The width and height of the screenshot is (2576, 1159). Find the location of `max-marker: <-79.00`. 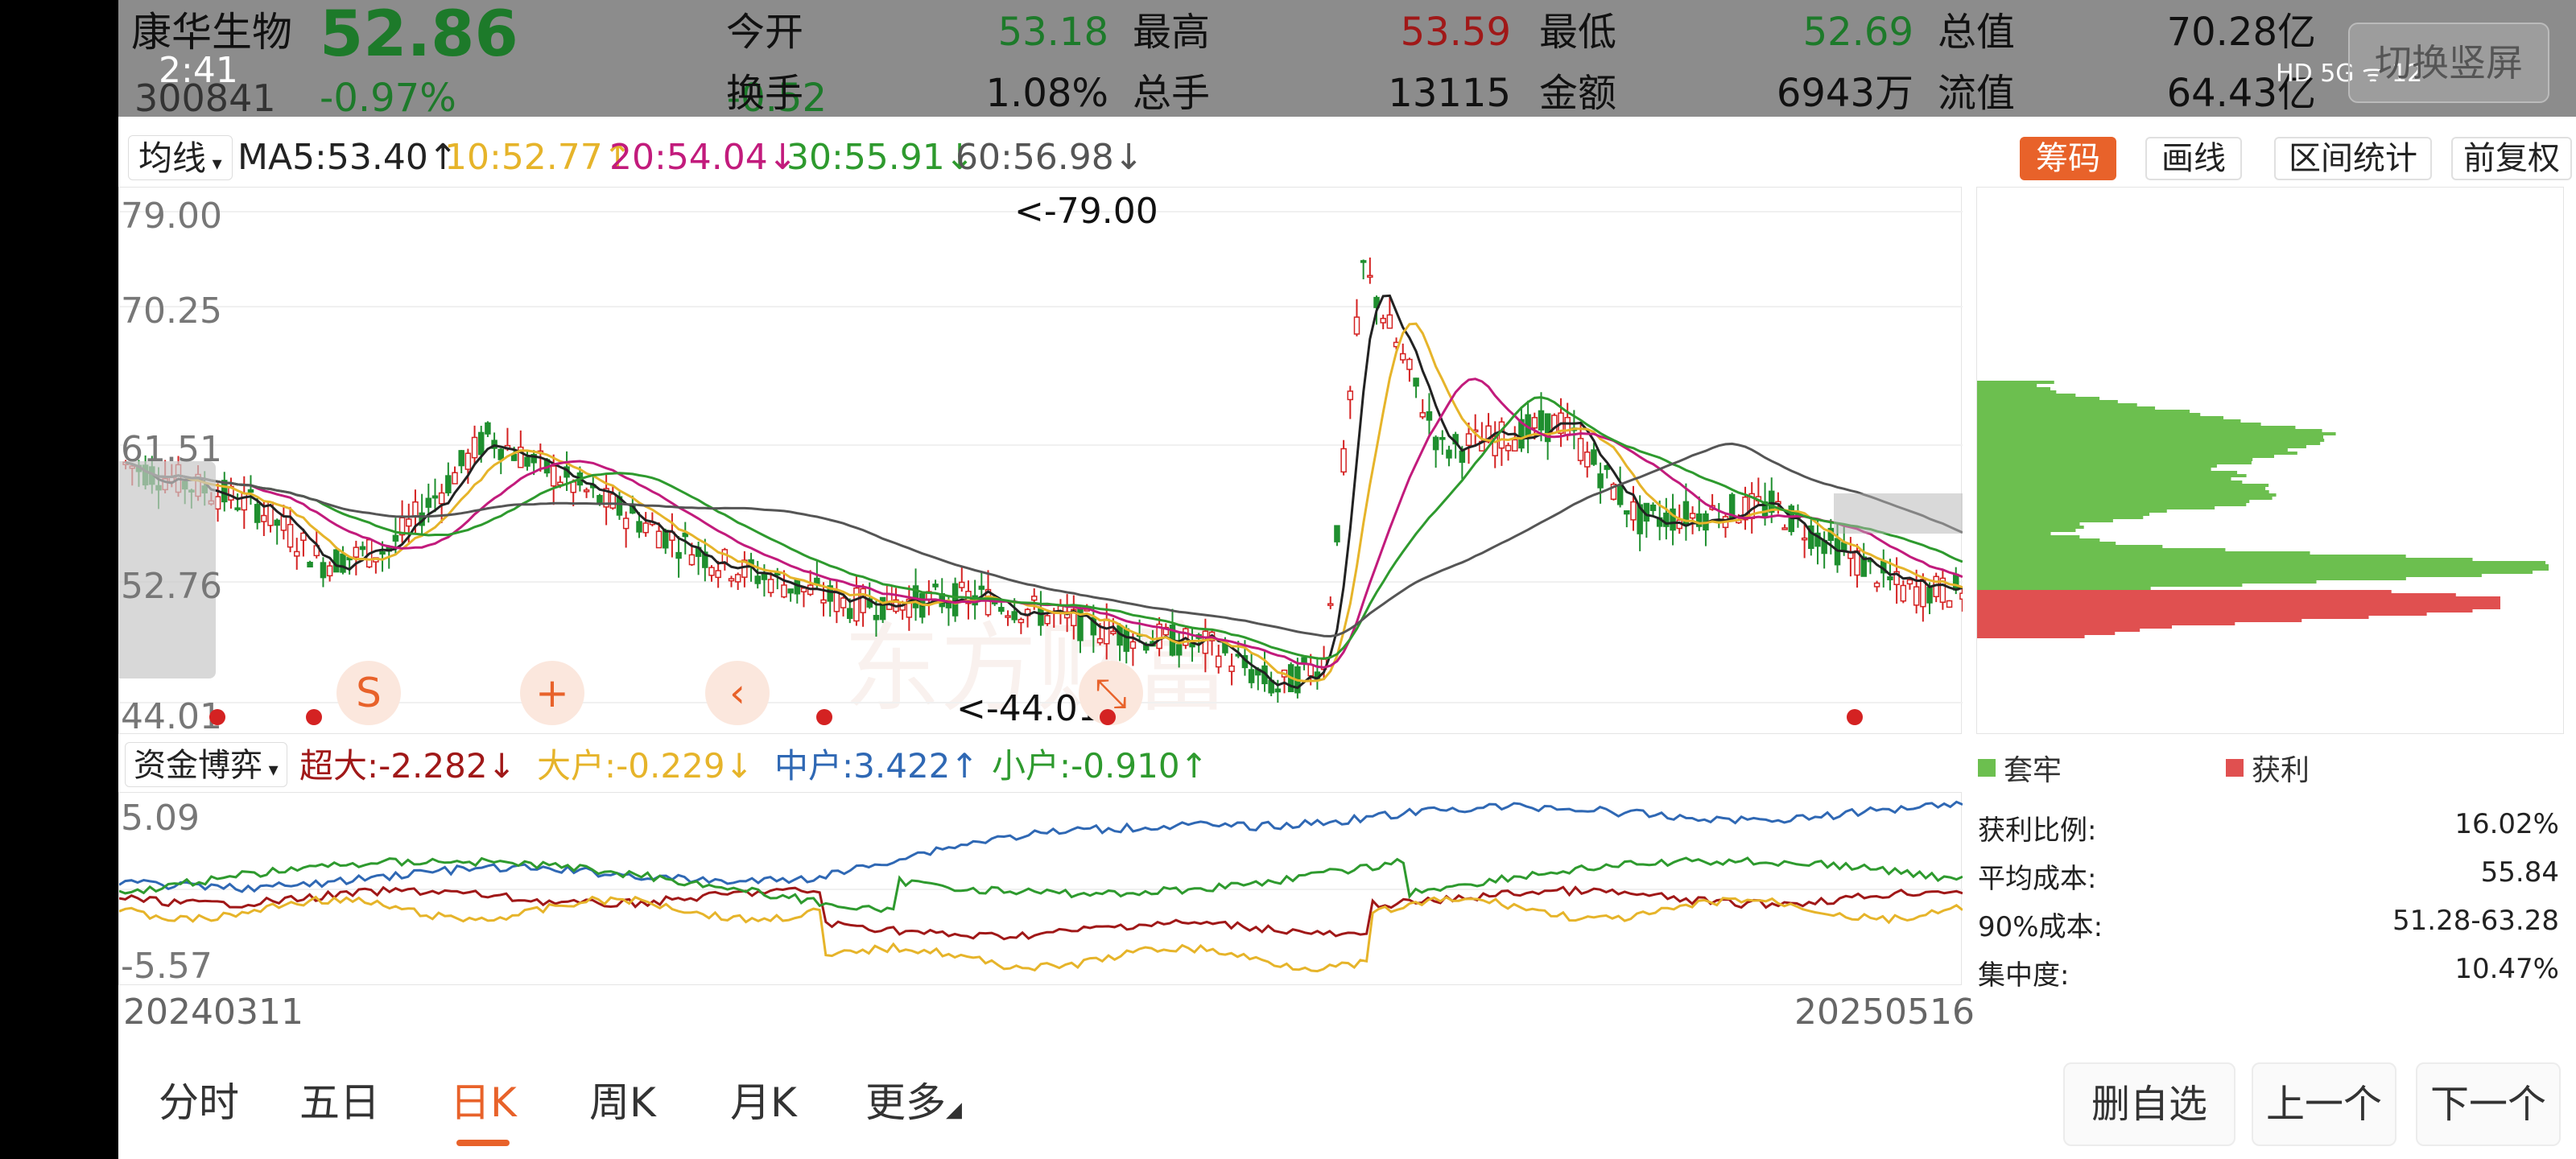

max-marker: <-79.00 is located at coordinates (1086, 211).